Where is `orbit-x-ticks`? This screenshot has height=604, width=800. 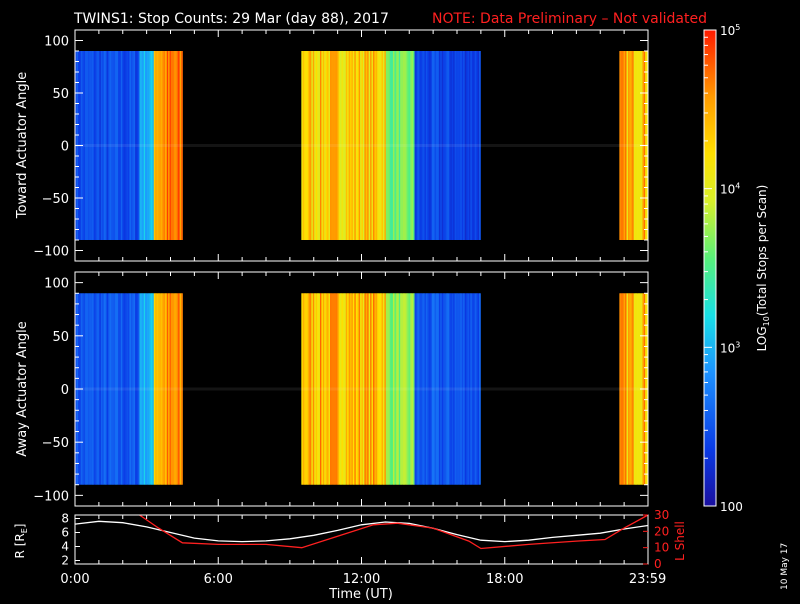
orbit-x-ticks is located at coordinates (361, 539).